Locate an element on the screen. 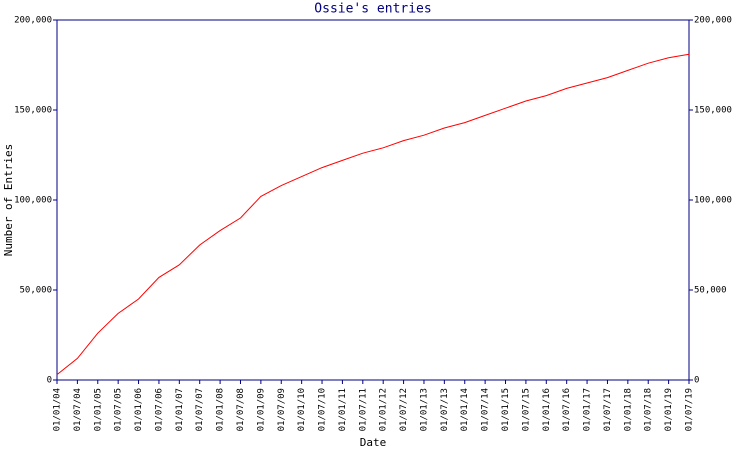 This screenshot has height=450, width=750. x-tick-label: 01/01/17 is located at coordinates (588, 409).